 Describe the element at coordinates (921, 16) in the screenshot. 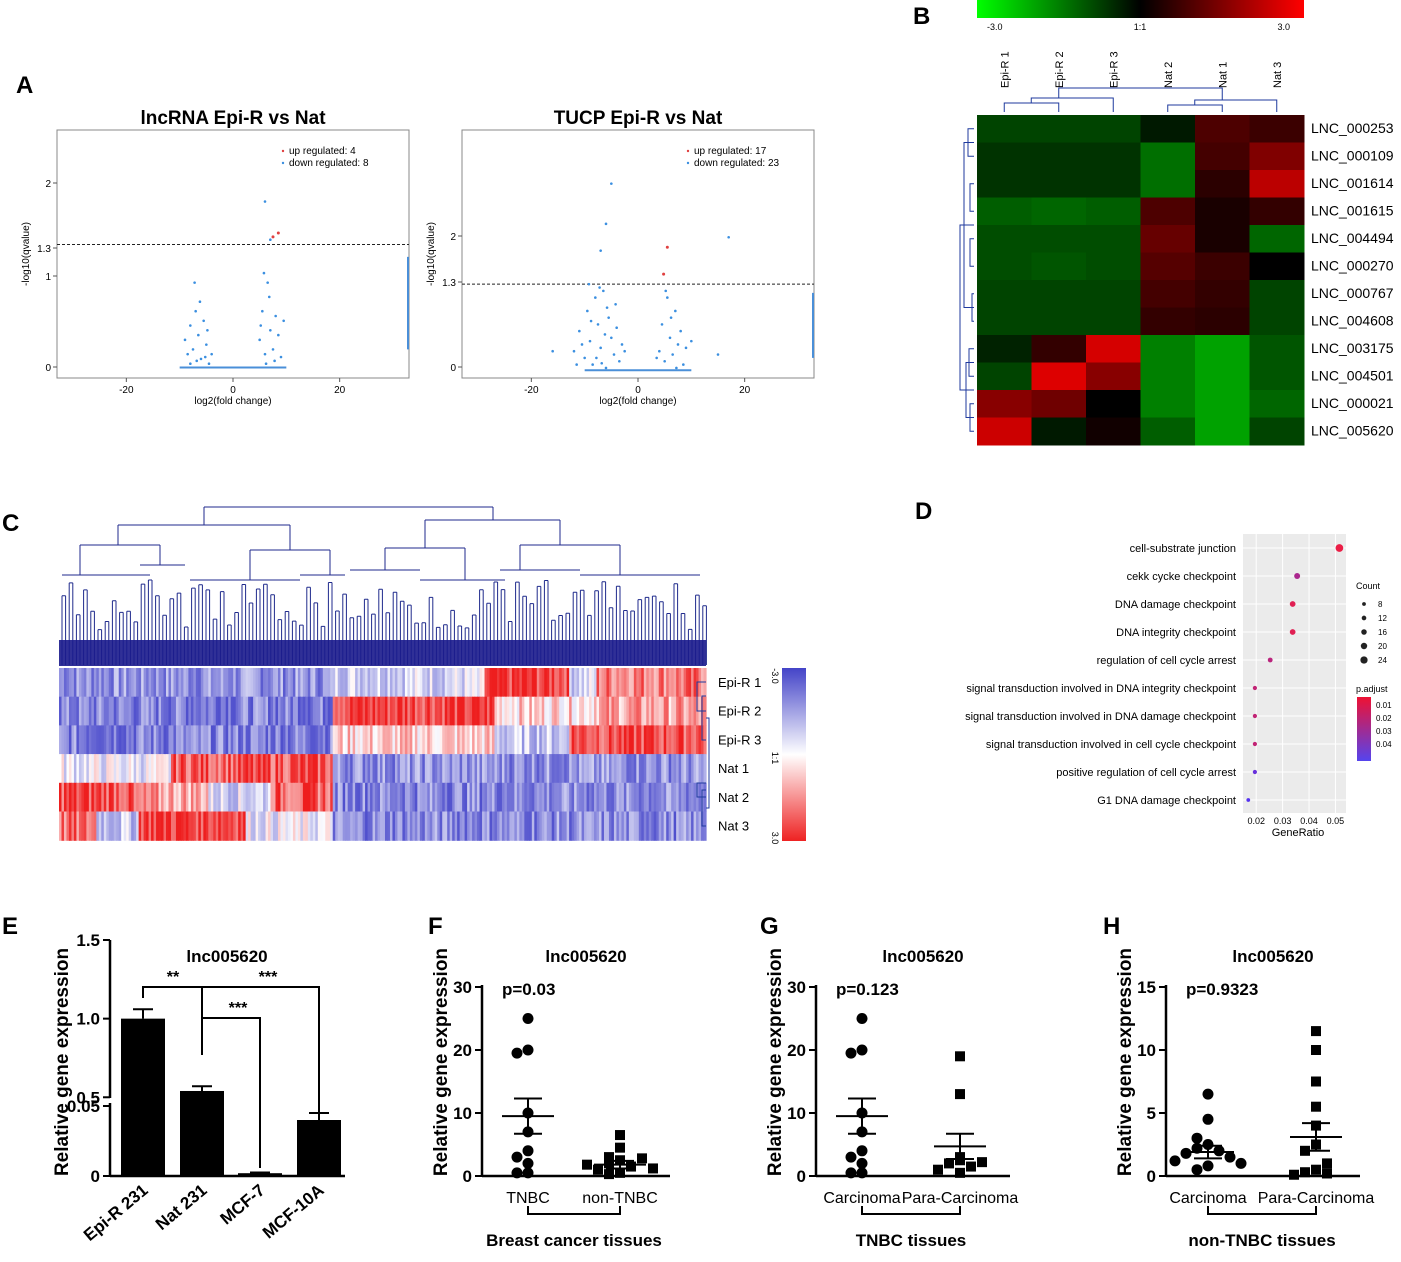

I see `panel-letter-b: B` at that location.